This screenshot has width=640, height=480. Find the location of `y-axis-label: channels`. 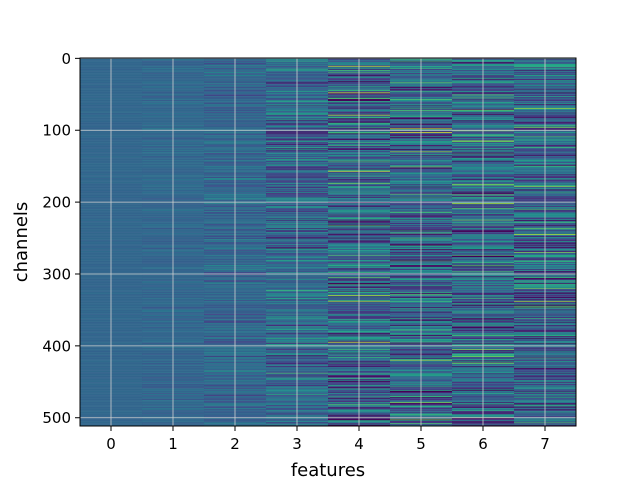

y-axis-label: channels is located at coordinates (21, 242).